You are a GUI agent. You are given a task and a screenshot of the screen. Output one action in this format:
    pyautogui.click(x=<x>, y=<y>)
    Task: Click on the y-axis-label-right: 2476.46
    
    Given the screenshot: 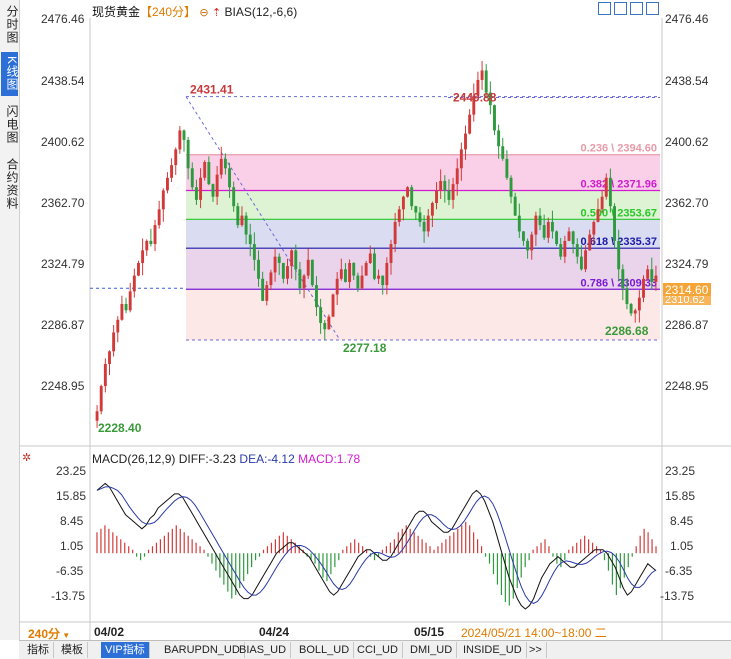 What is the action you would take?
    pyautogui.click(x=687, y=19)
    